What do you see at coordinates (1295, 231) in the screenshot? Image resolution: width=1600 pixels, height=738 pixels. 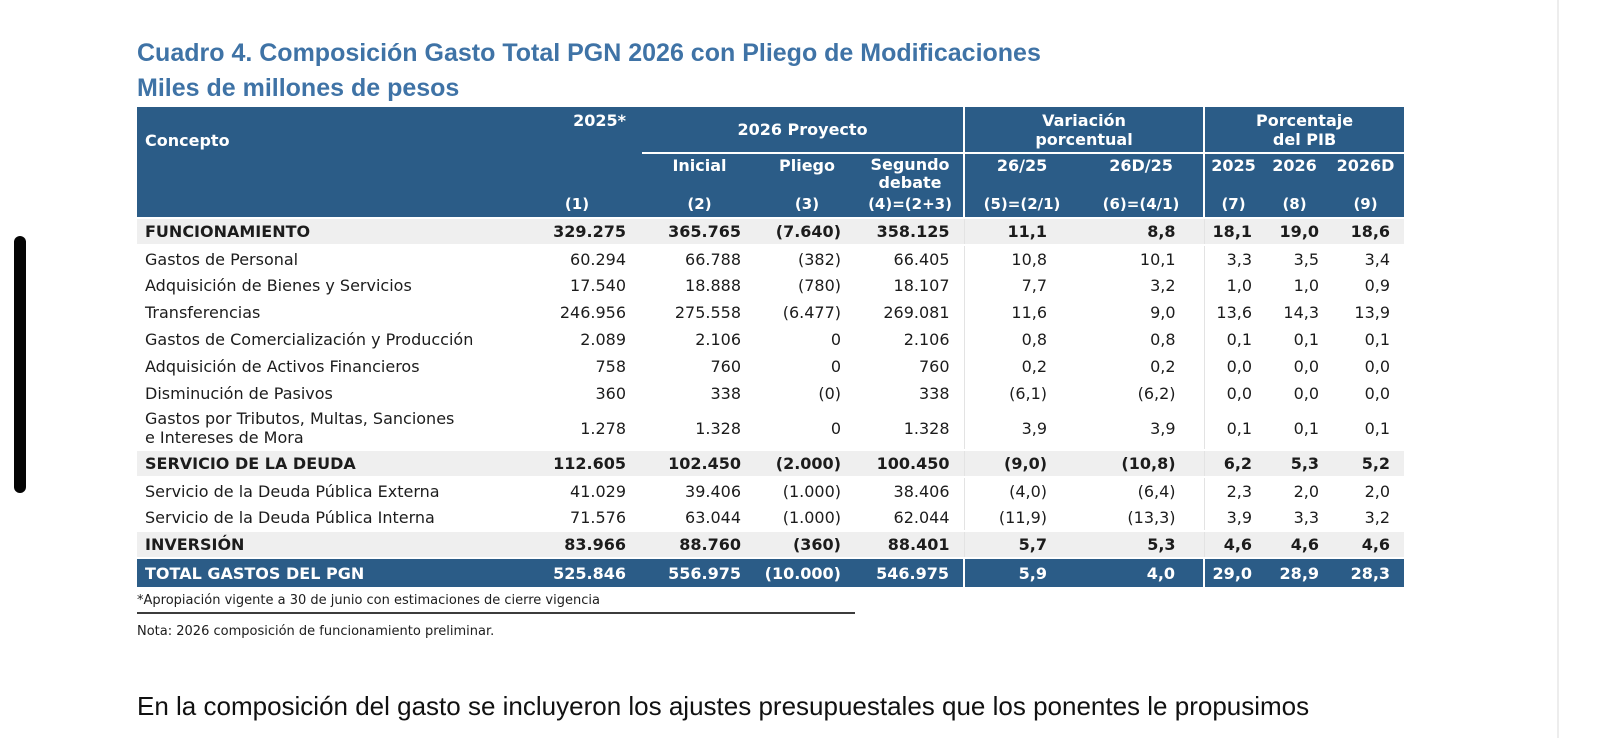 I see `cell-value: 19,0` at bounding box center [1295, 231].